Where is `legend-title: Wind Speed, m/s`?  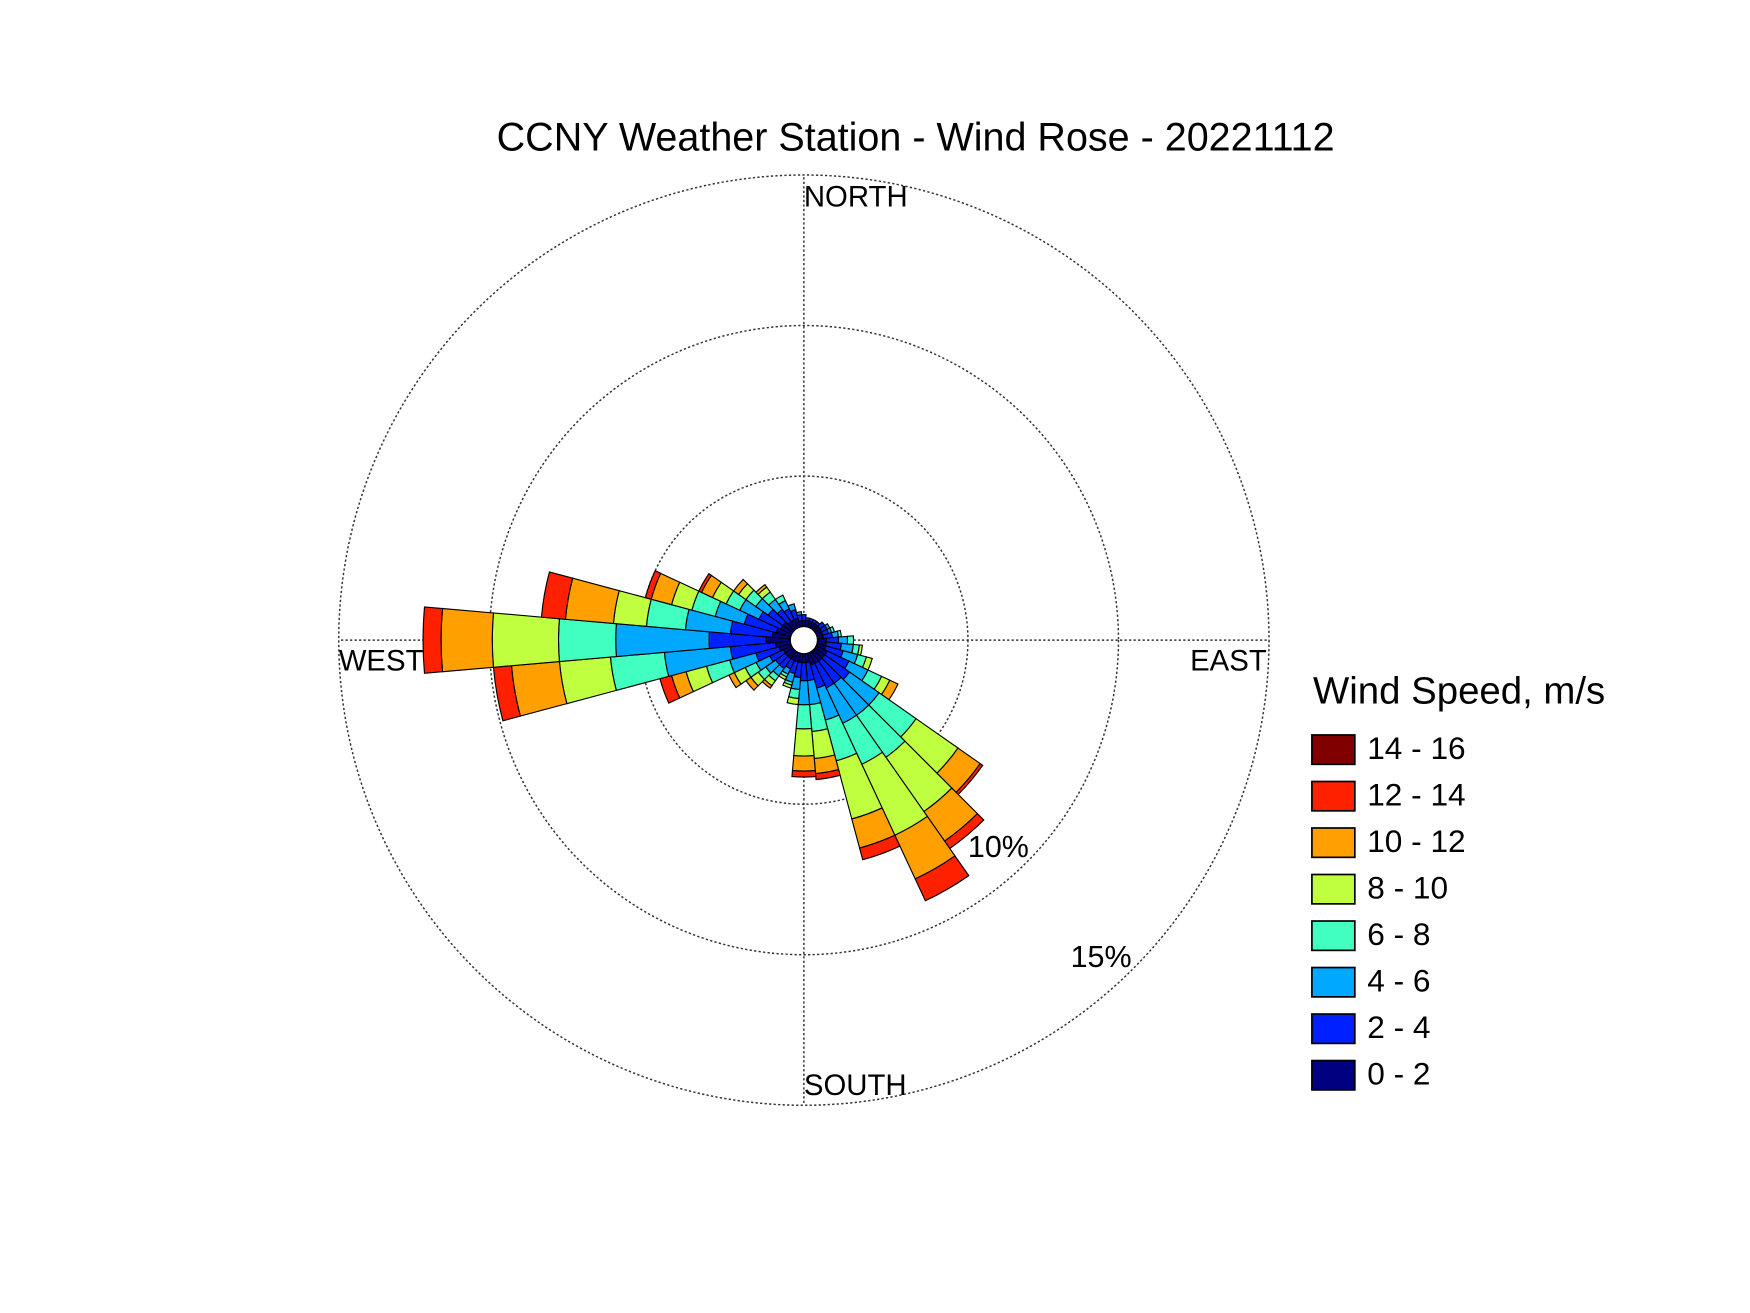 legend-title: Wind Speed, m/s is located at coordinates (1459, 690).